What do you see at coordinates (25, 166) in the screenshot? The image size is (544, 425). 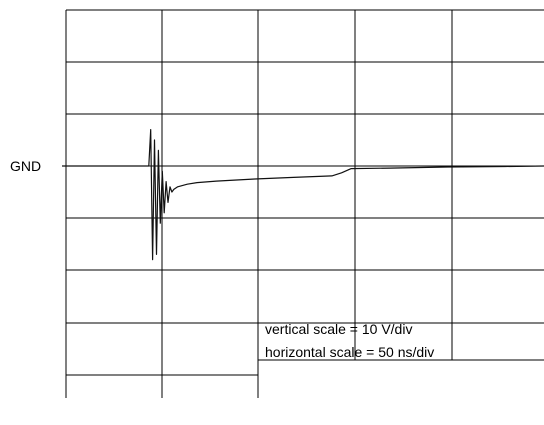 I see `gnd-label: GND` at bounding box center [25, 166].